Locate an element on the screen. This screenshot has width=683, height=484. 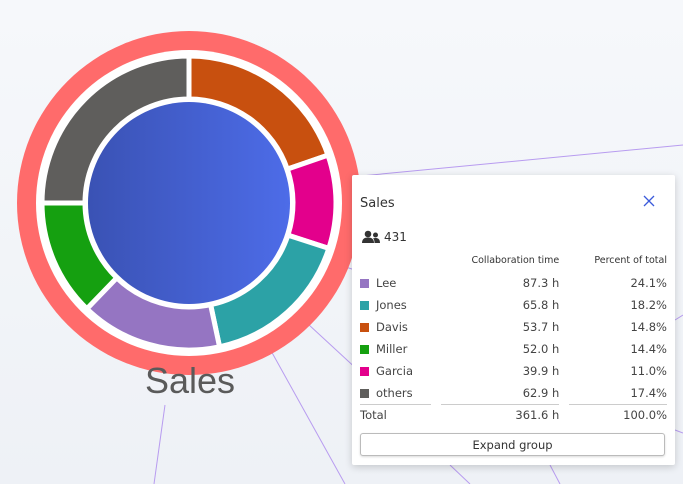
table-row: Lee 87.3 h 24.1% is located at coordinates (513, 283).